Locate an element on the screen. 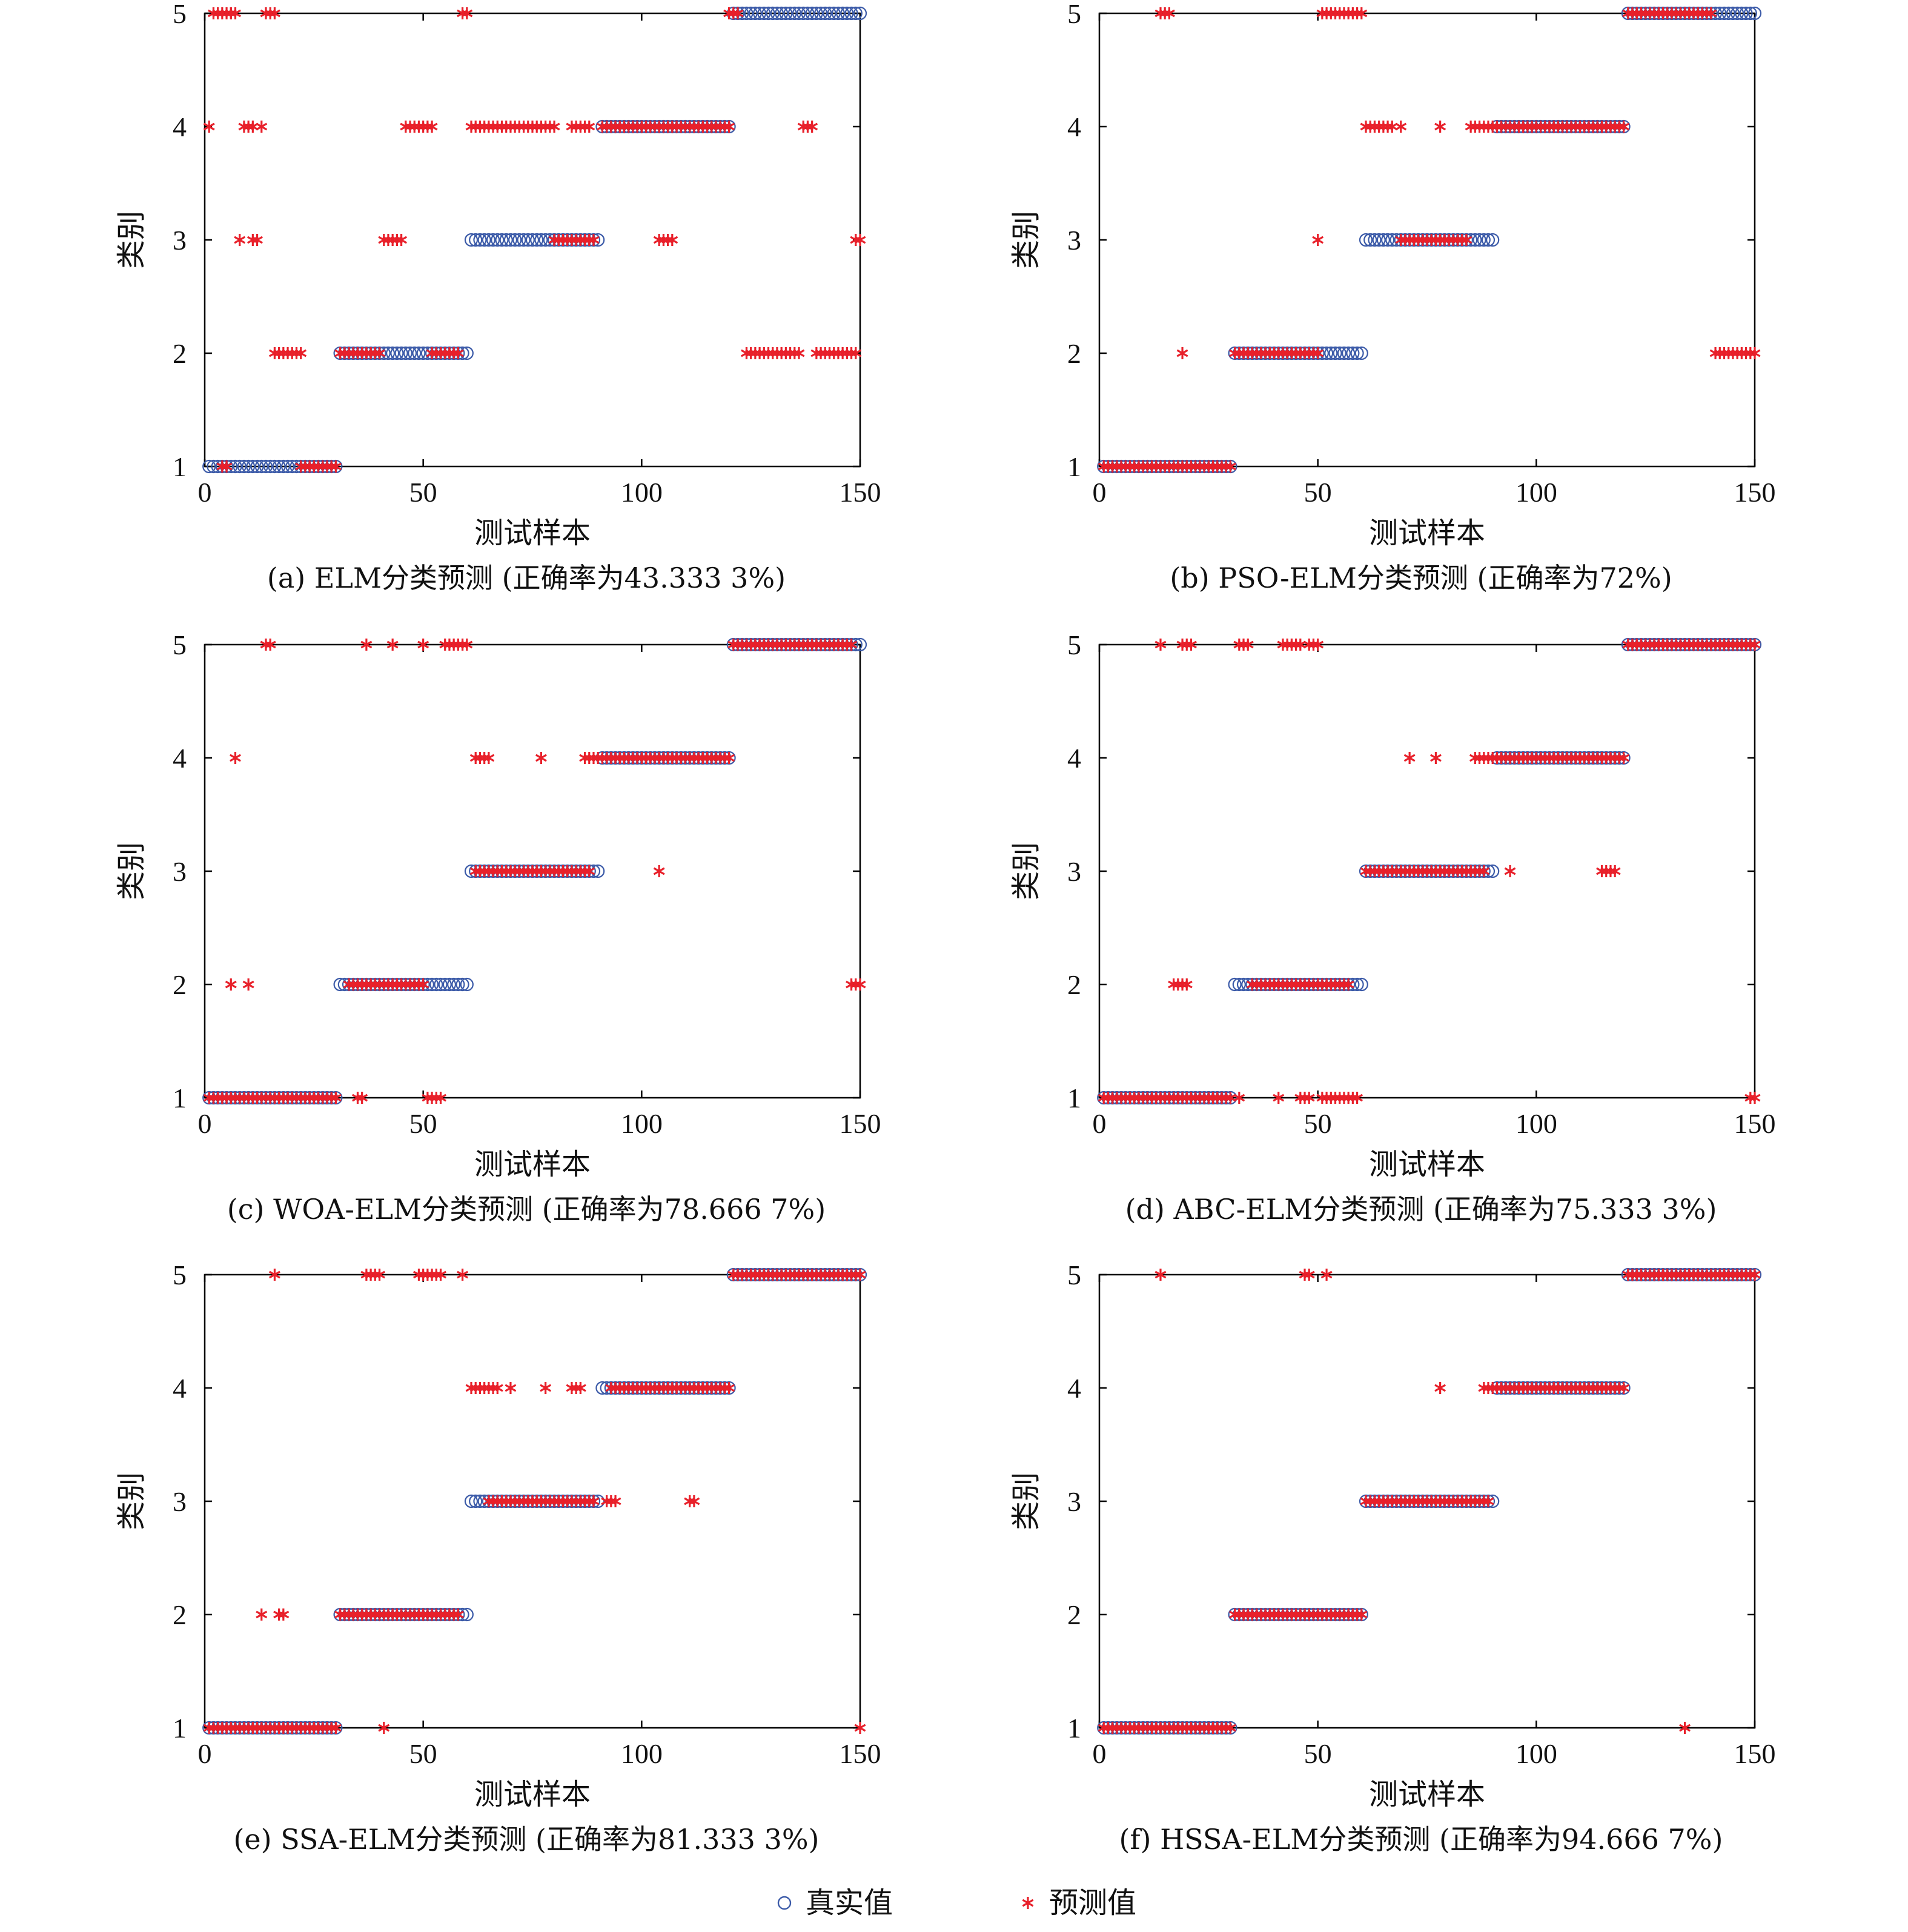 This screenshot has width=1908, height=1932. y-axis-label: 类别 is located at coordinates (1026, 1501).